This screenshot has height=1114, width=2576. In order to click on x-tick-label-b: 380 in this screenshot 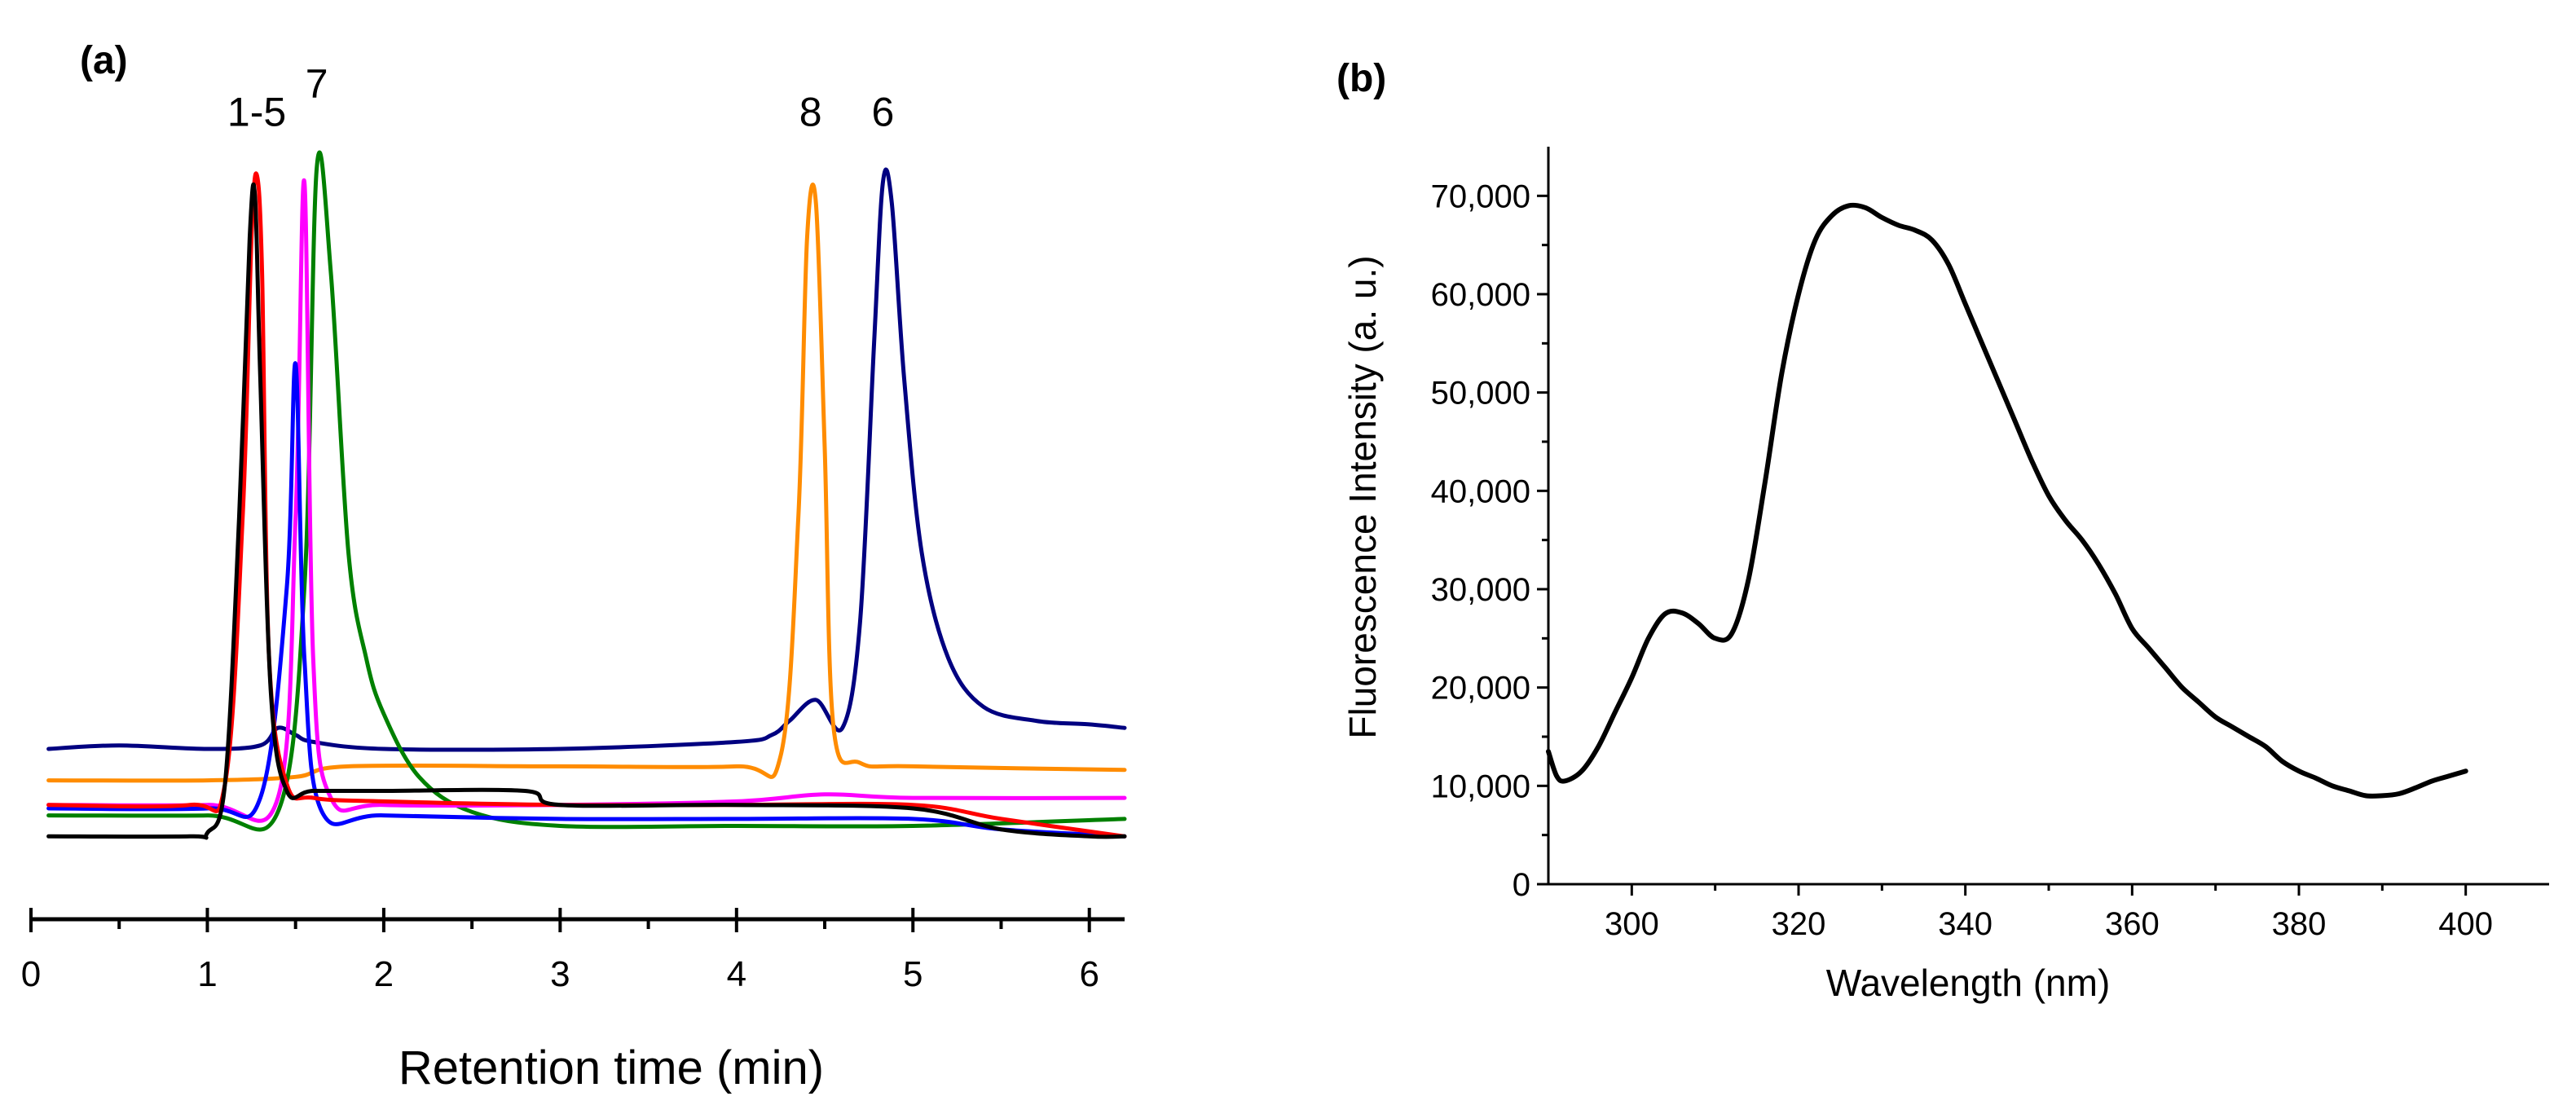, I will do `click(2299, 924)`.